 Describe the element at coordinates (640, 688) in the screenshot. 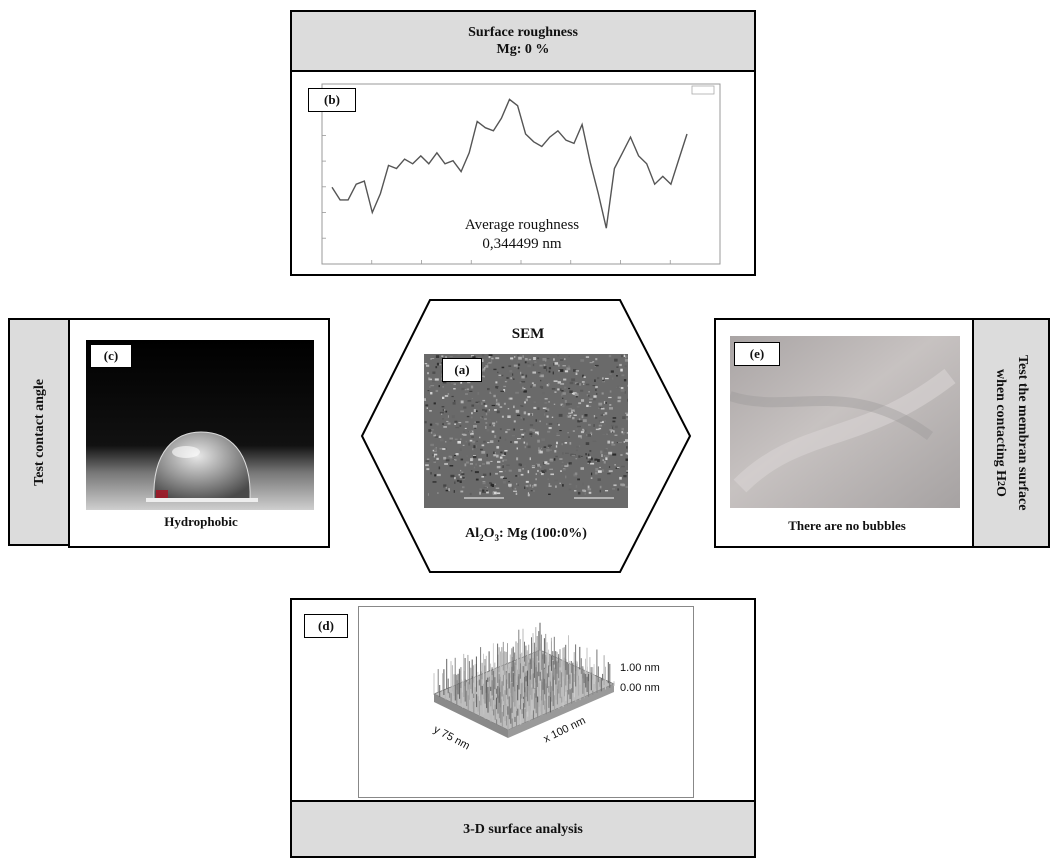

I see `z-label-bottom: 0.00 nm` at that location.